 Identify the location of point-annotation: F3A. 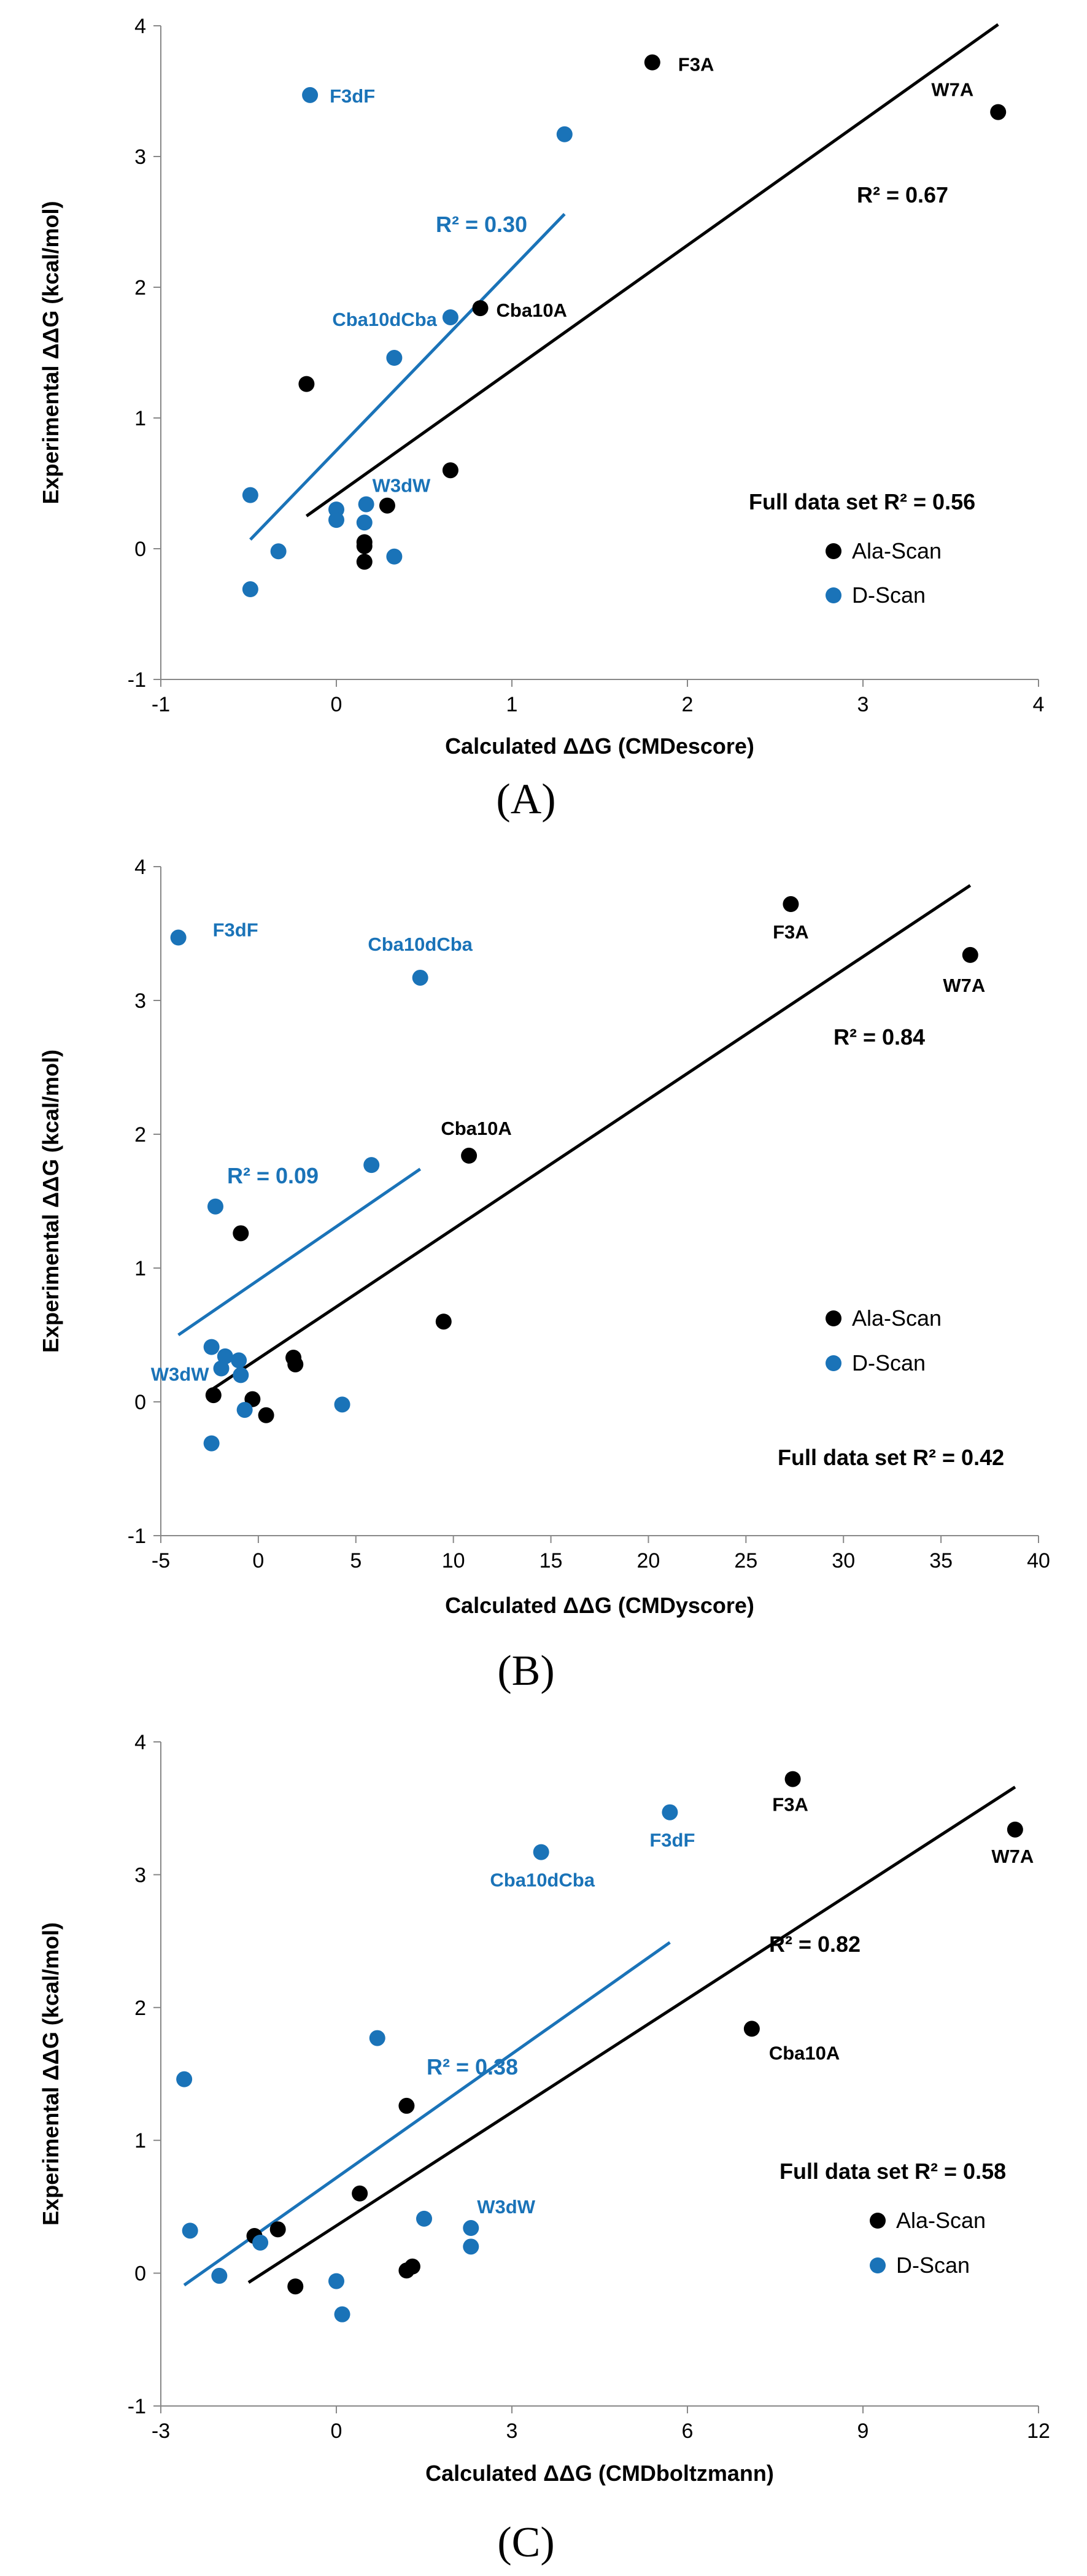
(791, 932).